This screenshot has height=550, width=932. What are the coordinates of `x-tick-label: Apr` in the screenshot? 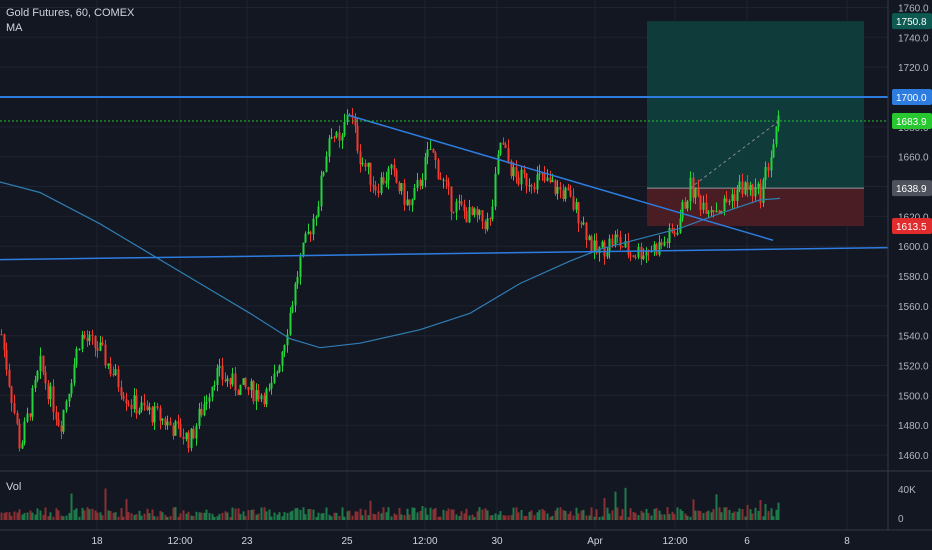 It's located at (595, 541).